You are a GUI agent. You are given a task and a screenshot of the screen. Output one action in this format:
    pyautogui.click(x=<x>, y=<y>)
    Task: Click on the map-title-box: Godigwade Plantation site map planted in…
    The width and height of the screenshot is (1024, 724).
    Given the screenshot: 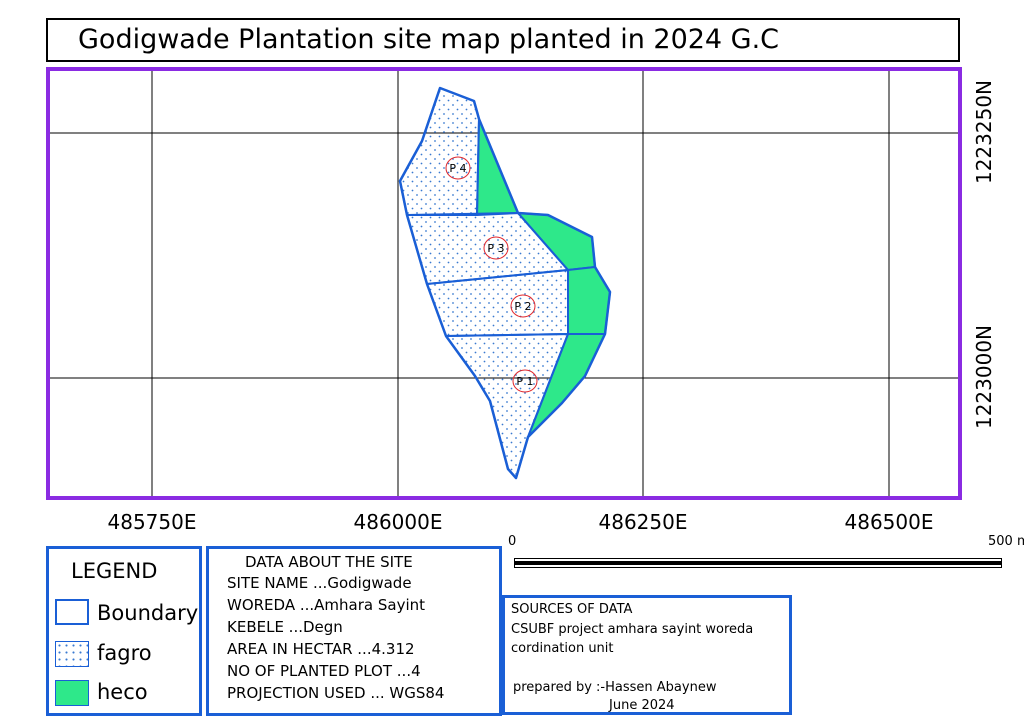 What is the action you would take?
    pyautogui.click(x=503, y=40)
    